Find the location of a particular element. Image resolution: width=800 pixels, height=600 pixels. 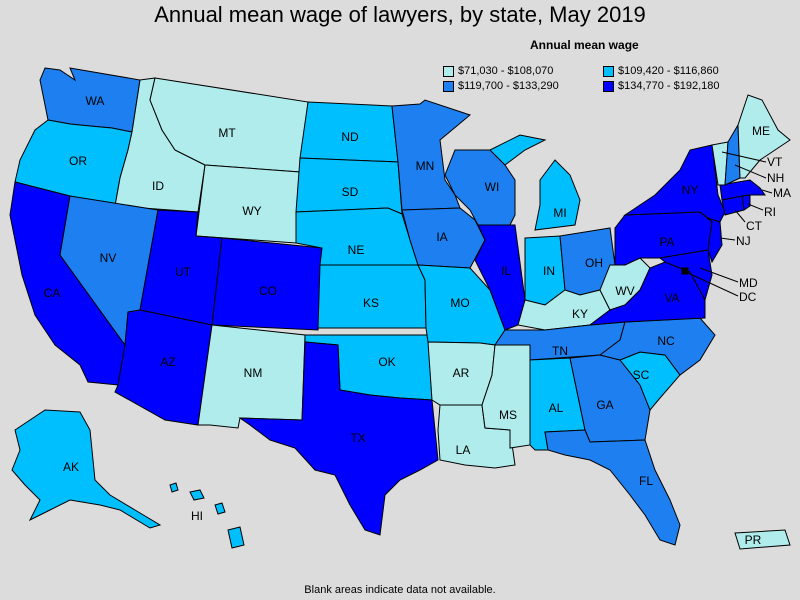

state-MA is located at coordinates (742, 190).